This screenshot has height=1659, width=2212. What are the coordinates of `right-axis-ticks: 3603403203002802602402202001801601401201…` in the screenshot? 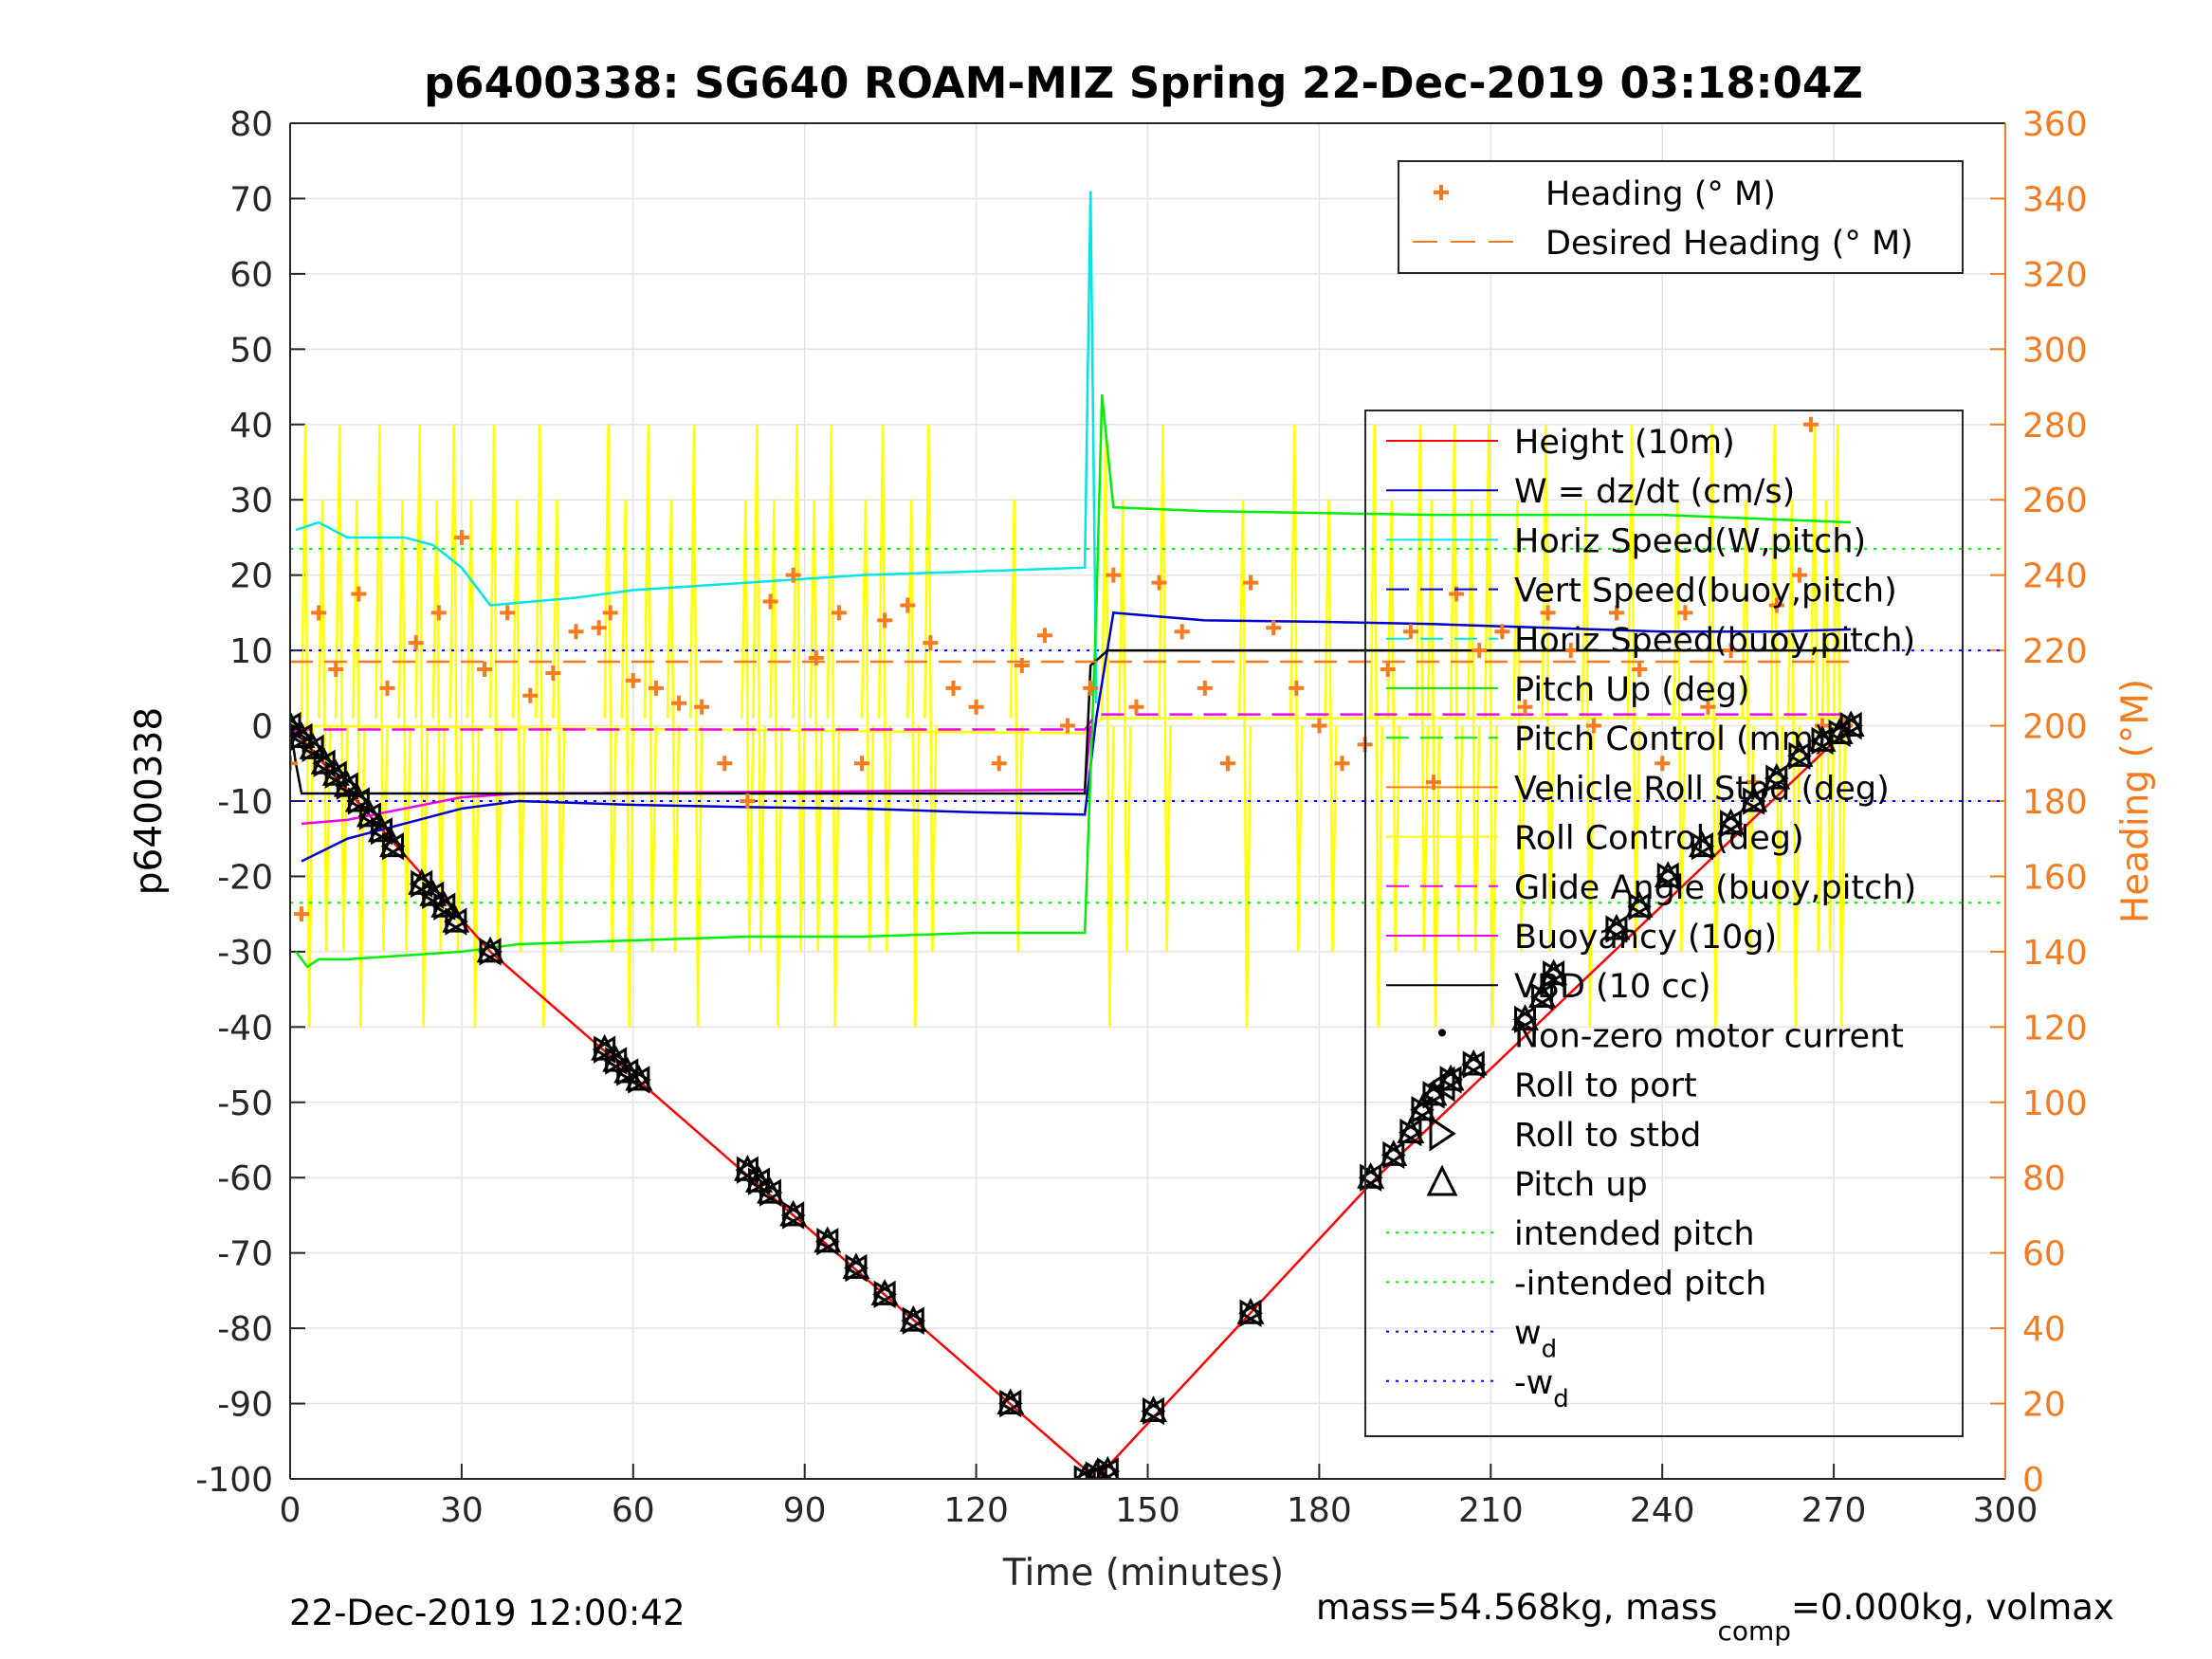 It's located at (2039, 802).